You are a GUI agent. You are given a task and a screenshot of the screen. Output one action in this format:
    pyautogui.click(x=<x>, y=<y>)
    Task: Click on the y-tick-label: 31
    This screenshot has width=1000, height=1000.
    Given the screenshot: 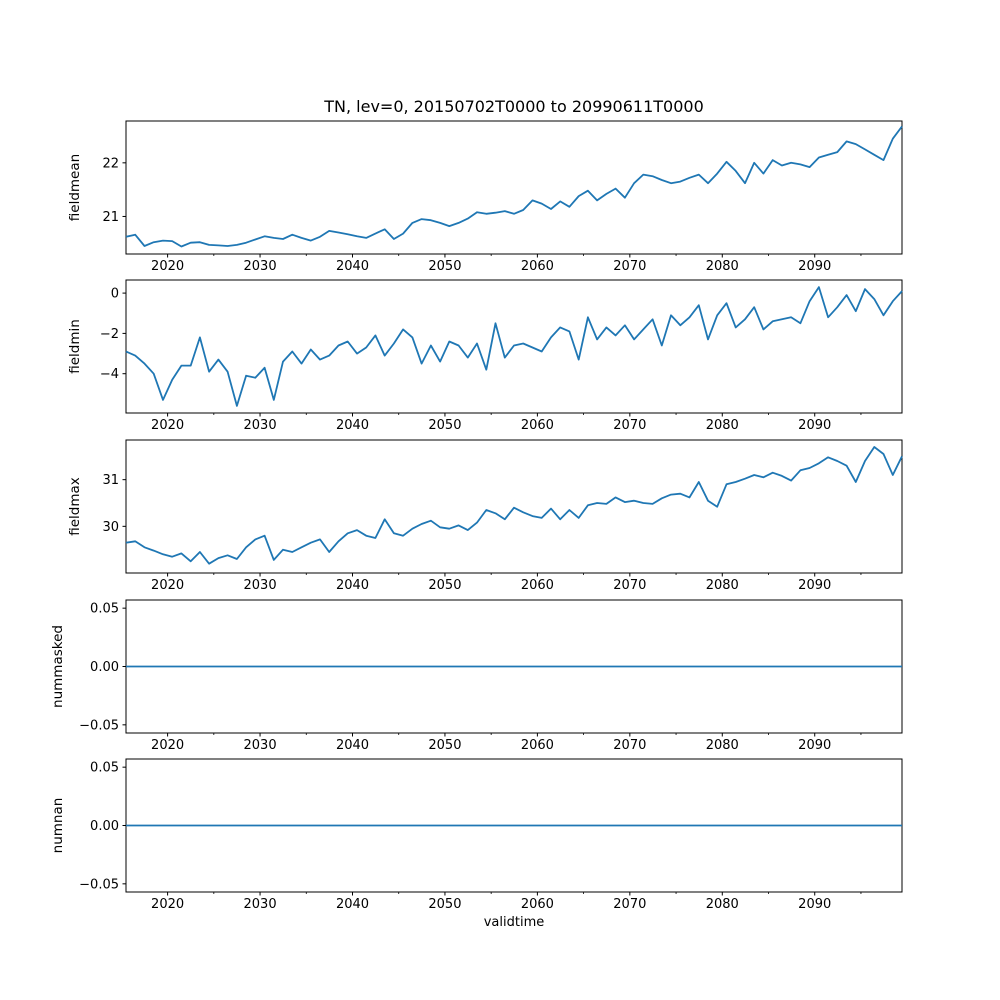 What is the action you would take?
    pyautogui.click(x=110, y=480)
    